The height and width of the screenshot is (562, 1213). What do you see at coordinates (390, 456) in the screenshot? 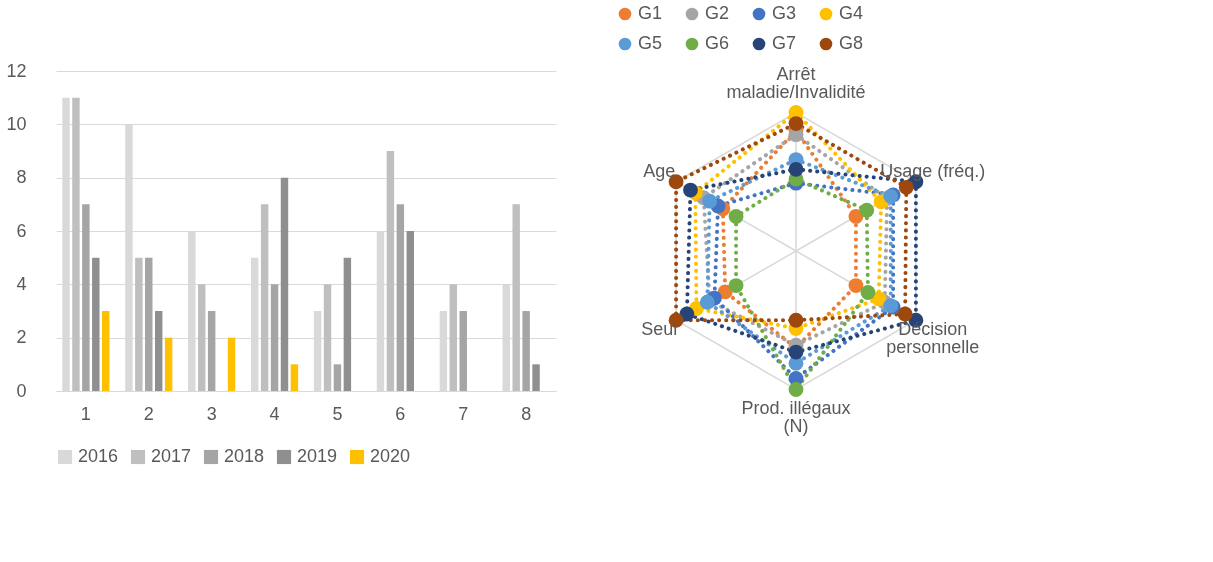
I see `legend-label: 2020` at bounding box center [390, 456].